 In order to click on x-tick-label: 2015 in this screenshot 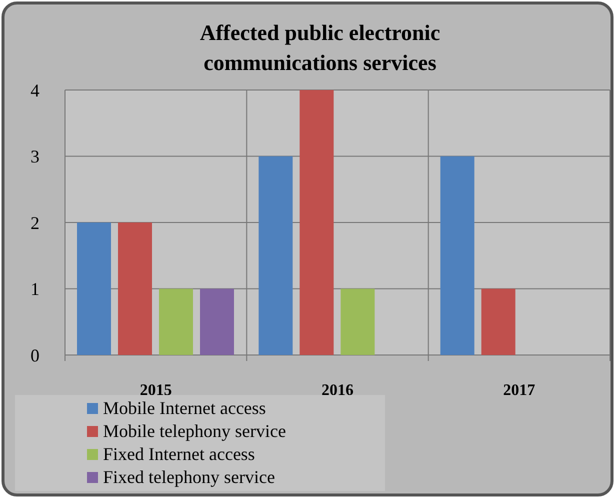, I will do `click(156, 390)`.